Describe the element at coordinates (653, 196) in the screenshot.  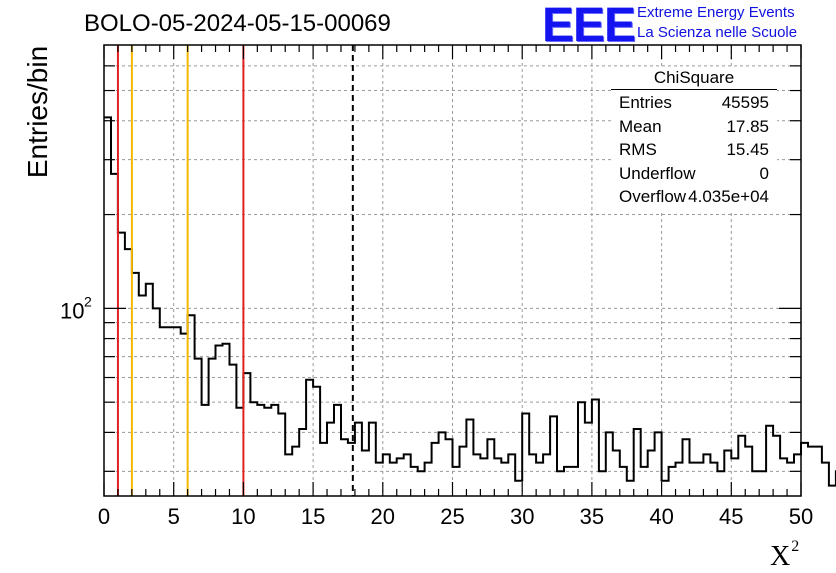
I see `stats-key: Overflow` at that location.